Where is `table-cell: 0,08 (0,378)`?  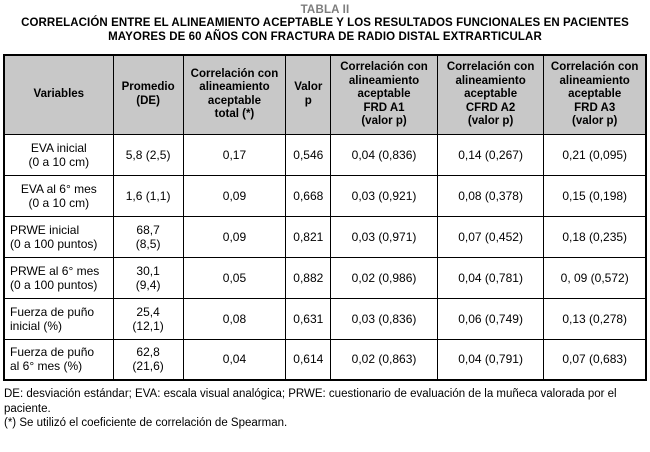
table-cell: 0,08 (0,378) is located at coordinates (490, 195).